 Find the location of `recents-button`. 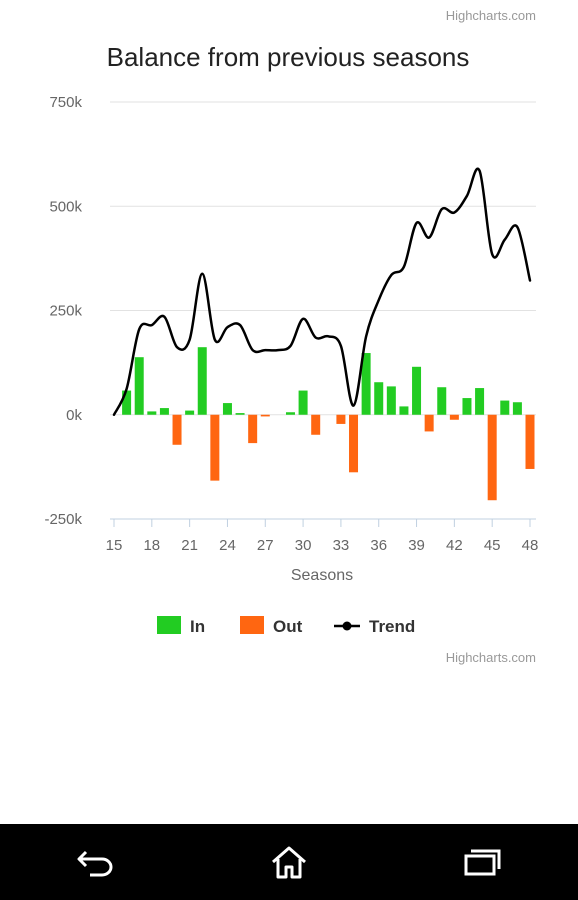

recents-button is located at coordinates (482, 862).